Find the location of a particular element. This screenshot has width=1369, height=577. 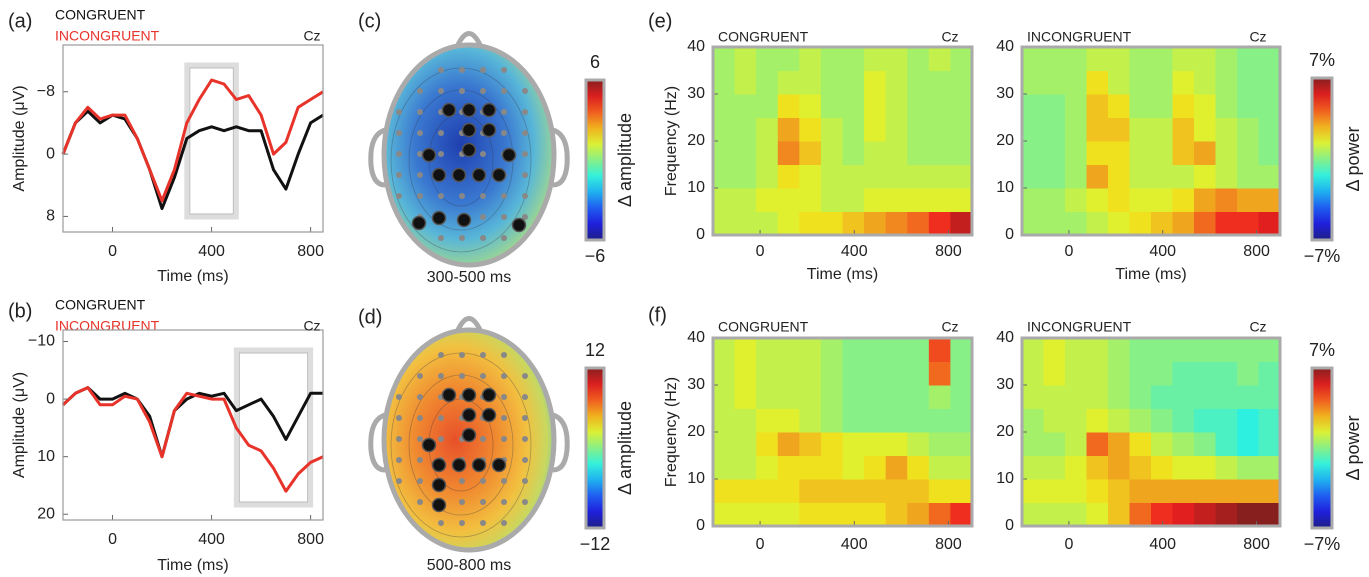

colorbar-label: Δ amplitude is located at coordinates (625, 160).